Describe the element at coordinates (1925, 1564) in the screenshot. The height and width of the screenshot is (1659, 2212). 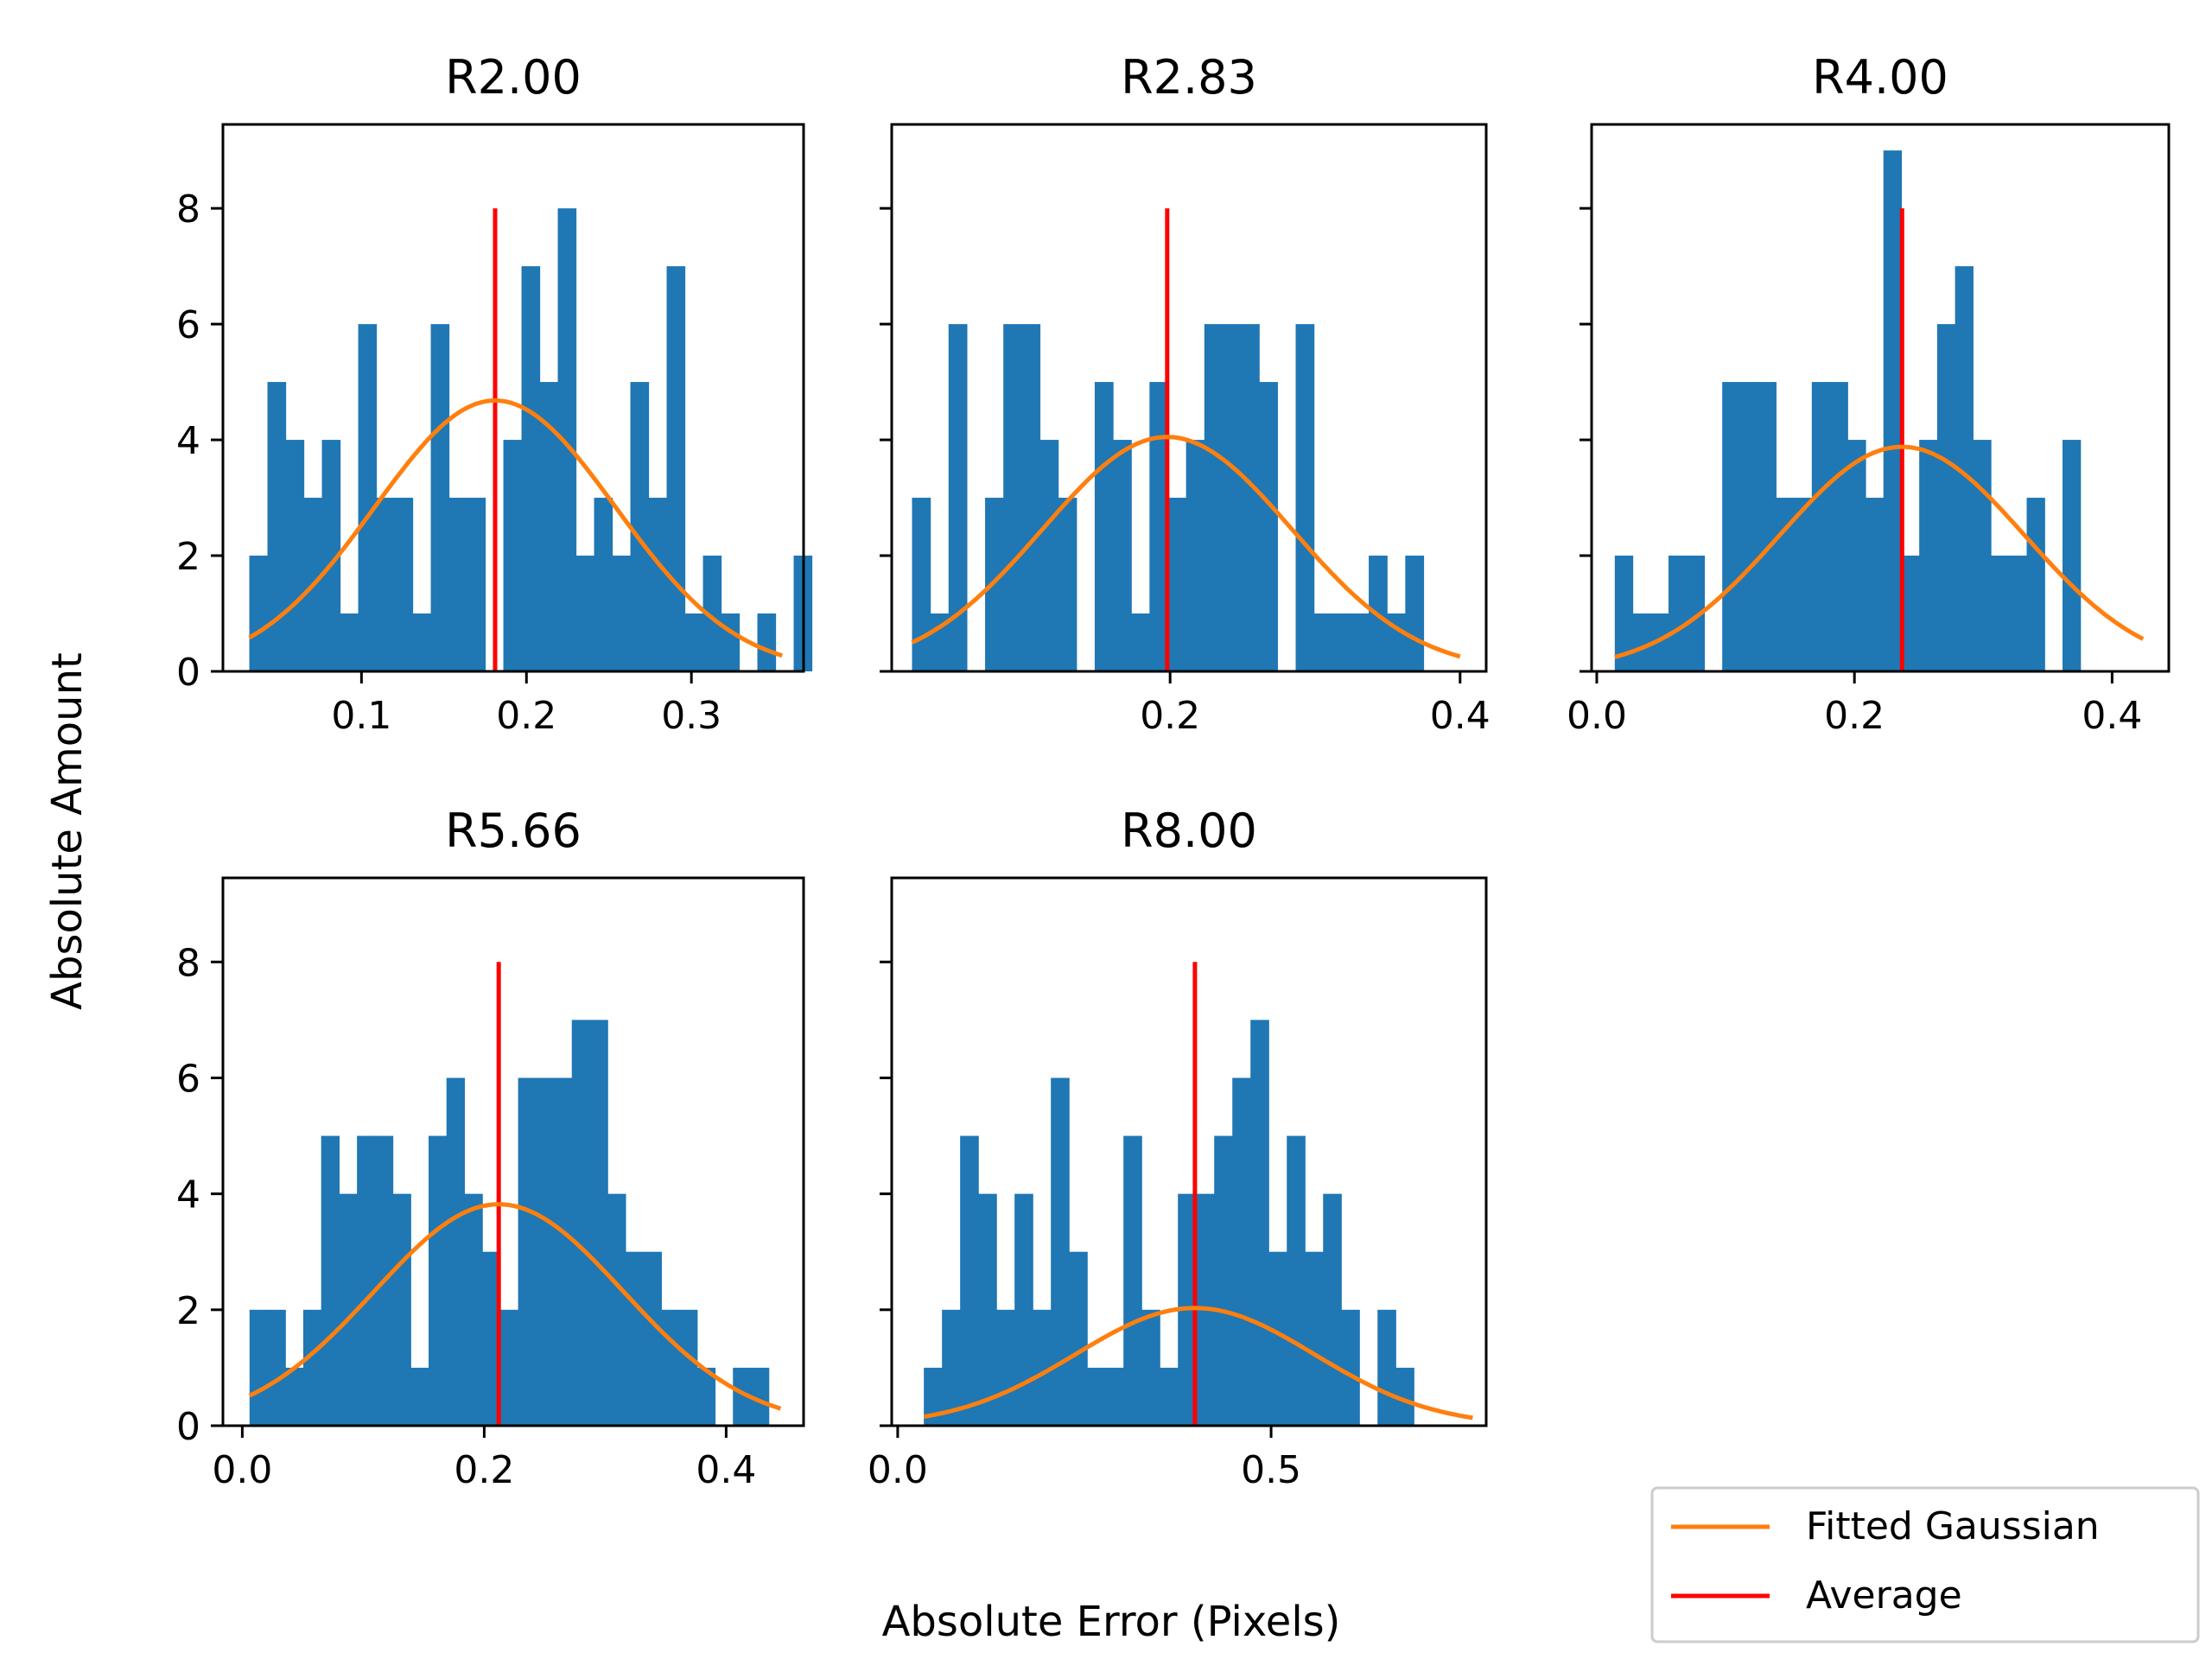
I see `legend-frame` at that location.